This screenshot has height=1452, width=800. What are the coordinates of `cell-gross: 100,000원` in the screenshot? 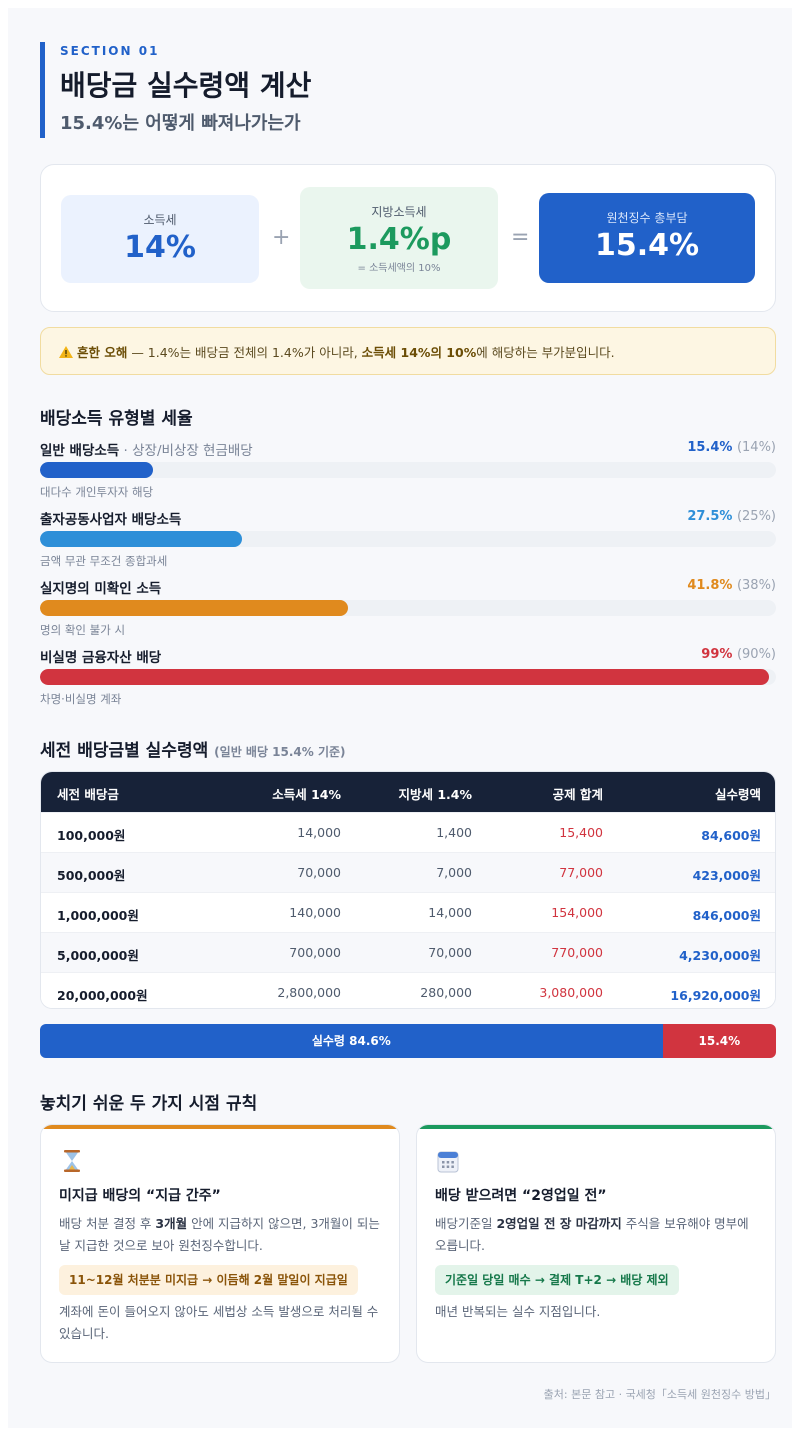 It's located at (91, 835).